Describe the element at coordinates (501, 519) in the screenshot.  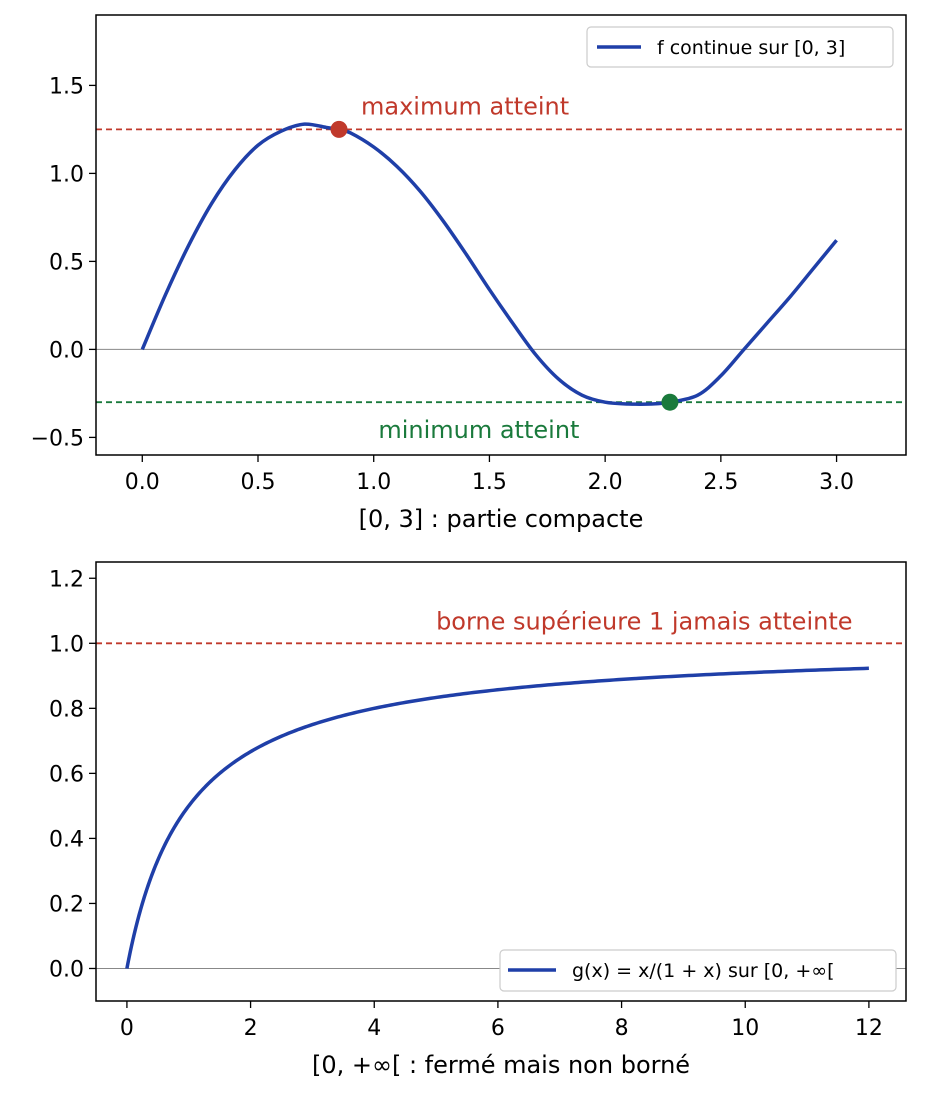
I see `x-axis-label-top: [0, 3] : partie compacte` at that location.